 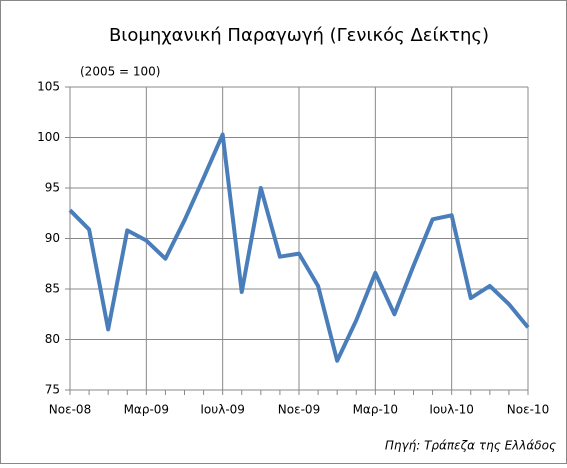 What do you see at coordinates (222, 410) in the screenshot?
I see `x-tick-label: Ιουλ-09` at bounding box center [222, 410].